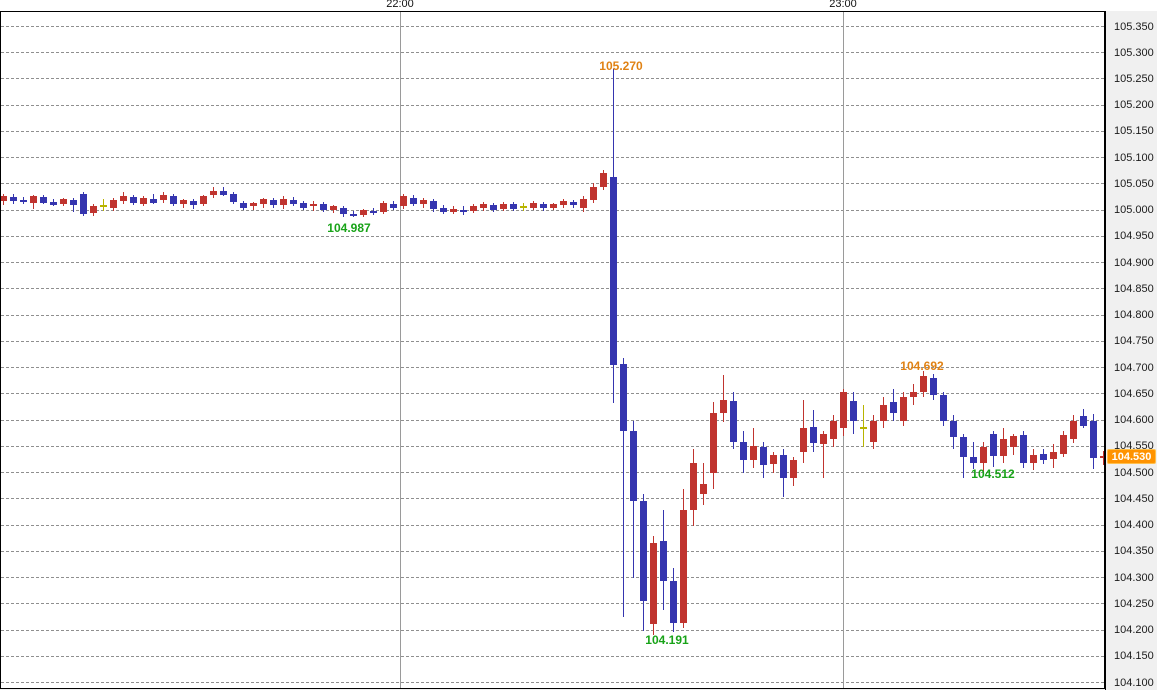  I want to click on price-tick-label: 104.700, so click(1134, 367).